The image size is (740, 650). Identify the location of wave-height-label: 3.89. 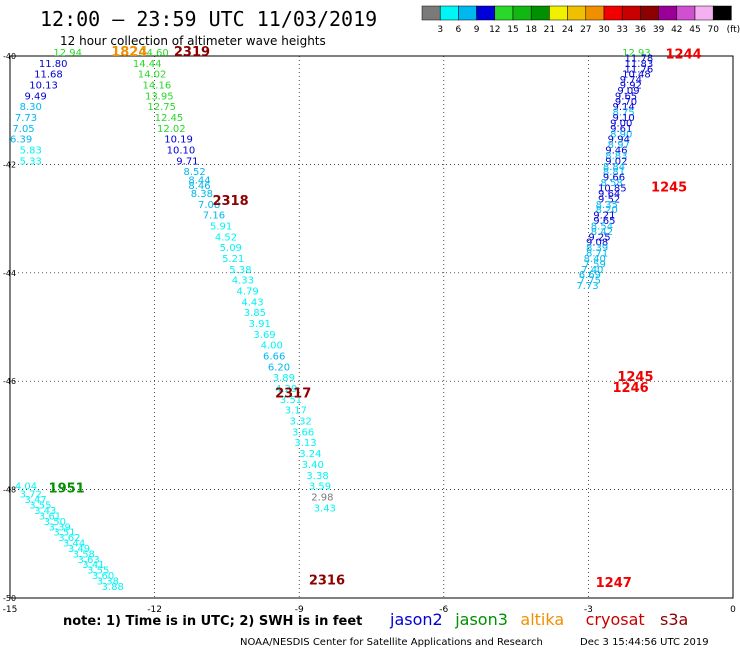
(284, 378).